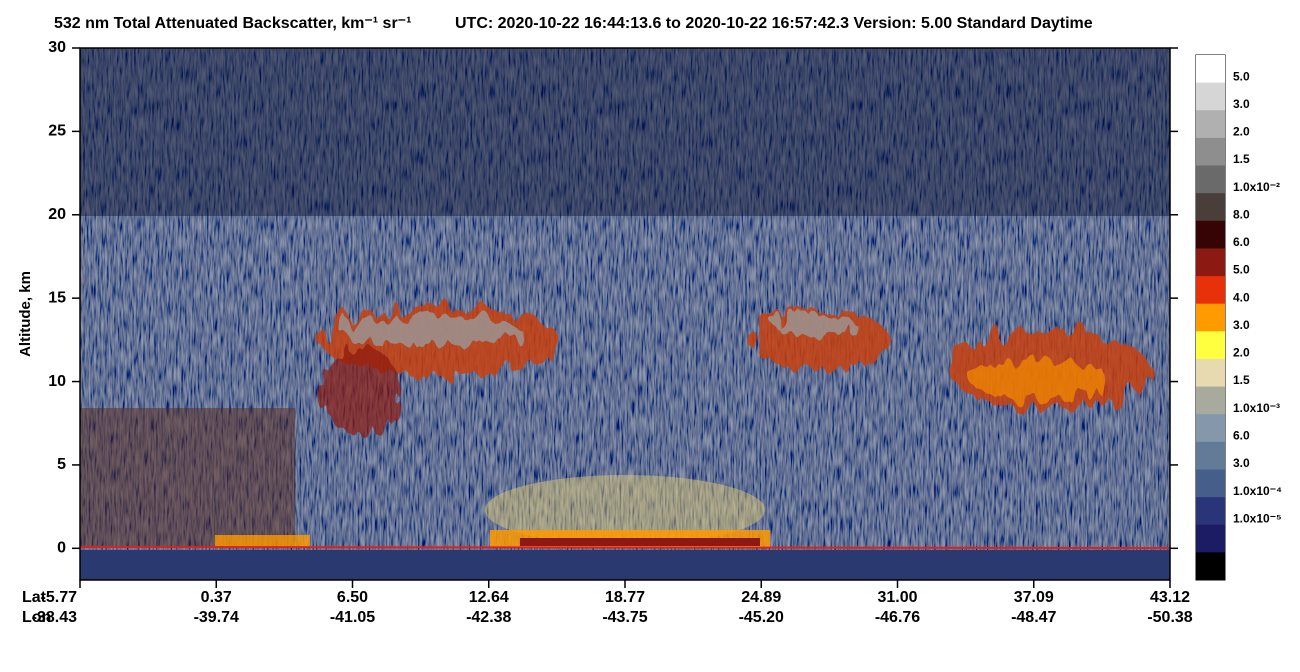  Describe the element at coordinates (216, 597) in the screenshot. I see `lat-label: 0.37` at that location.